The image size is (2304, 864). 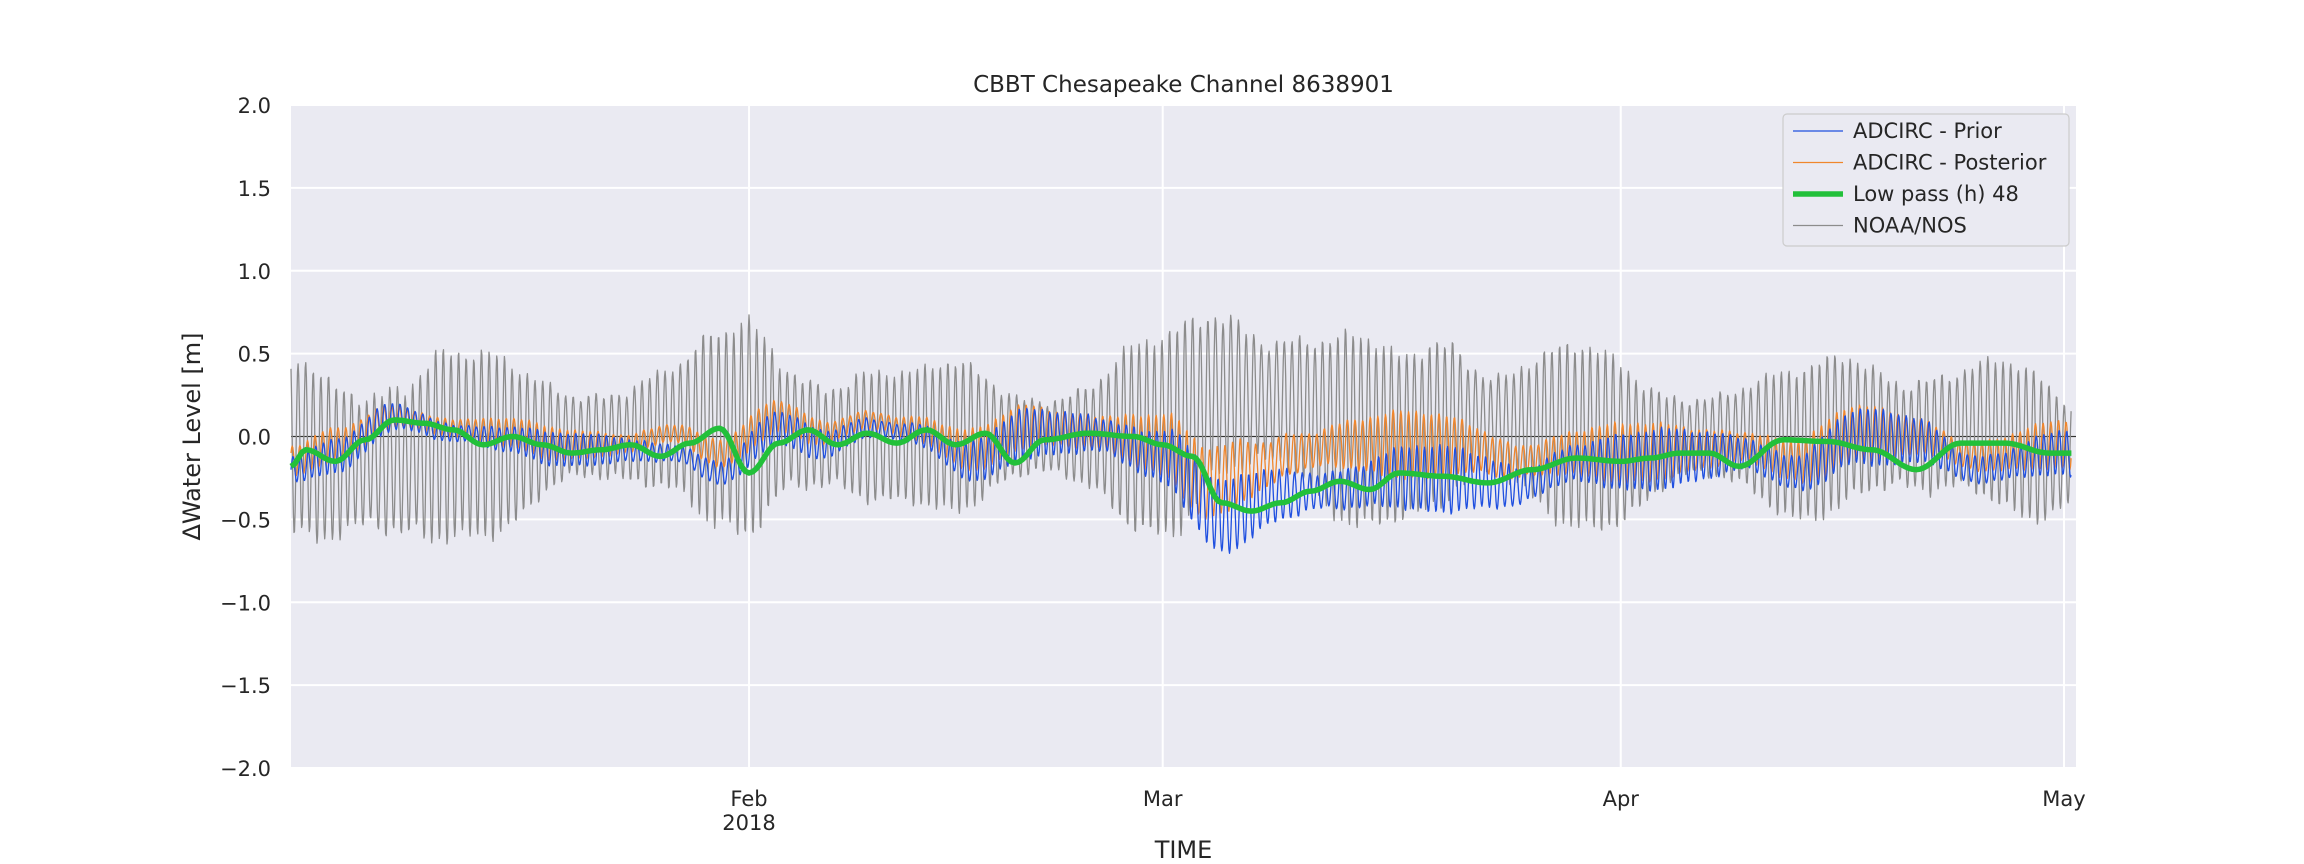 I want to click on y-tick-label: 0.5, so click(x=254, y=355).